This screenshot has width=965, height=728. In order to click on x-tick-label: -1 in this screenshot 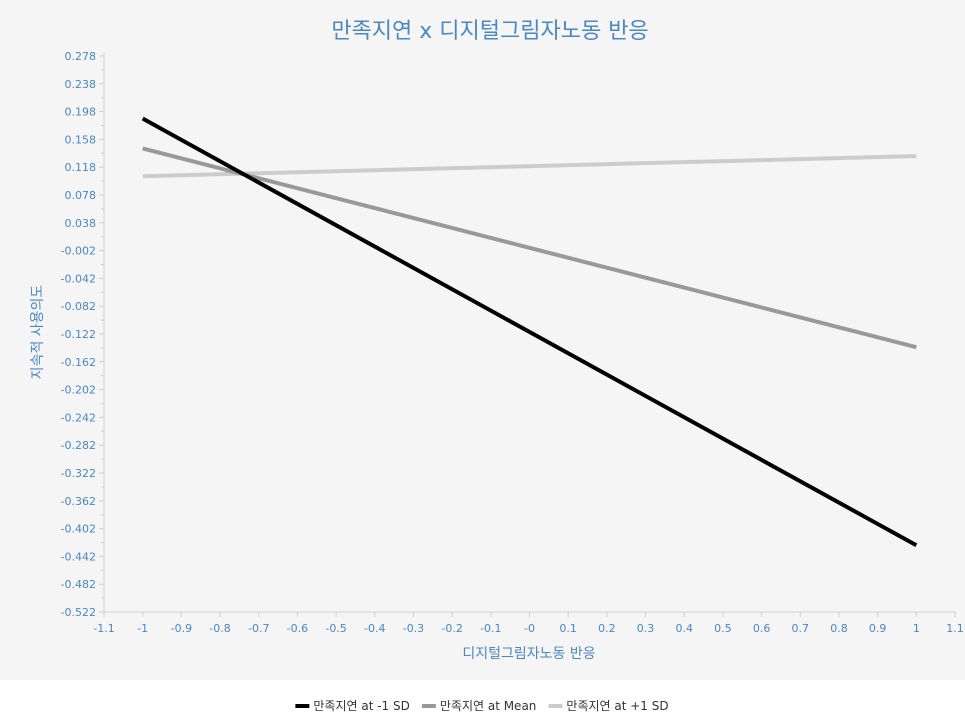, I will do `click(142, 628)`.